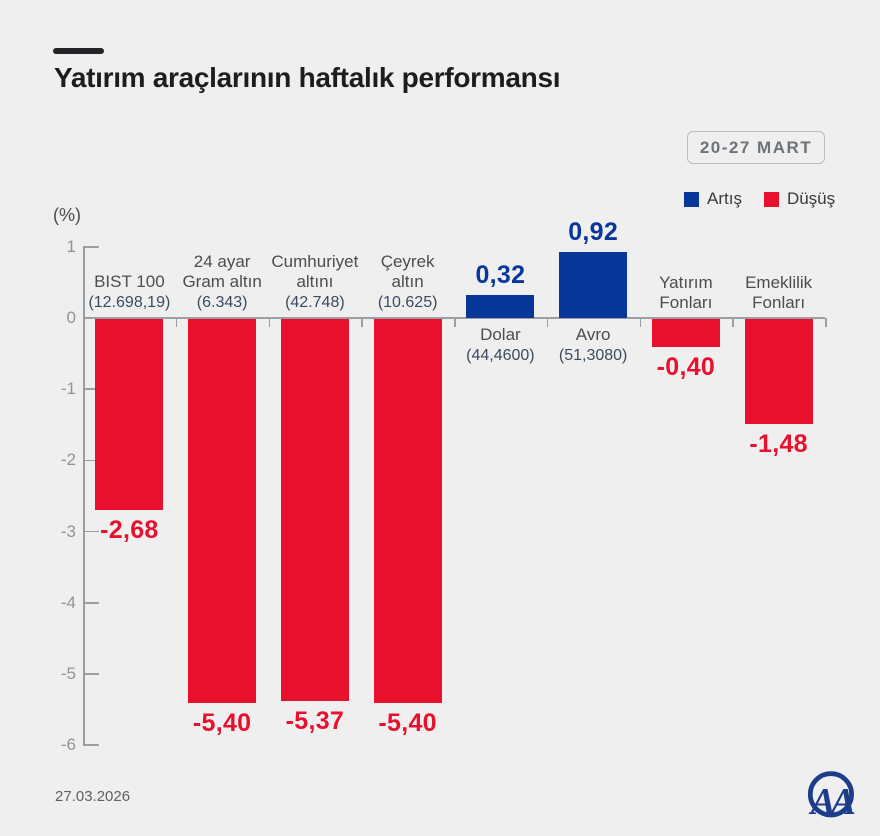 The image size is (880, 836). What do you see at coordinates (93, 796) in the screenshot?
I see `publication-date: 27.03.2026` at bounding box center [93, 796].